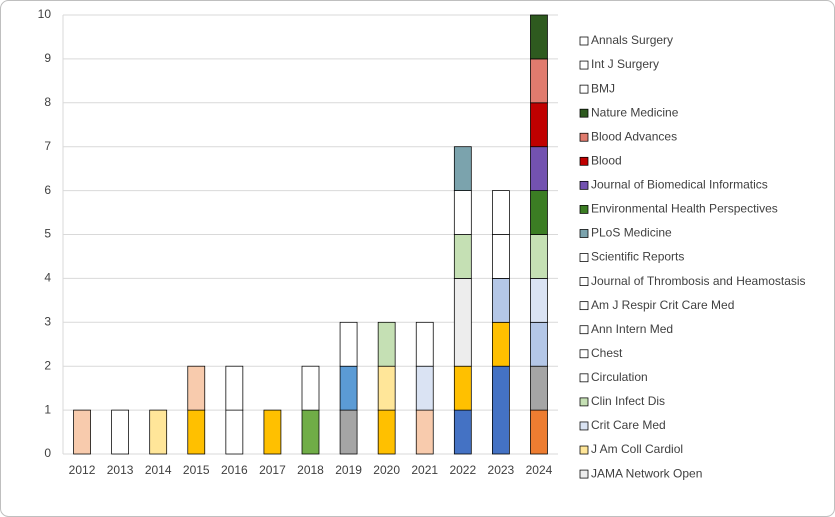 This screenshot has height=517, width=835. What do you see at coordinates (637, 257) in the screenshot?
I see `legend-label: Scientific Reports` at bounding box center [637, 257].